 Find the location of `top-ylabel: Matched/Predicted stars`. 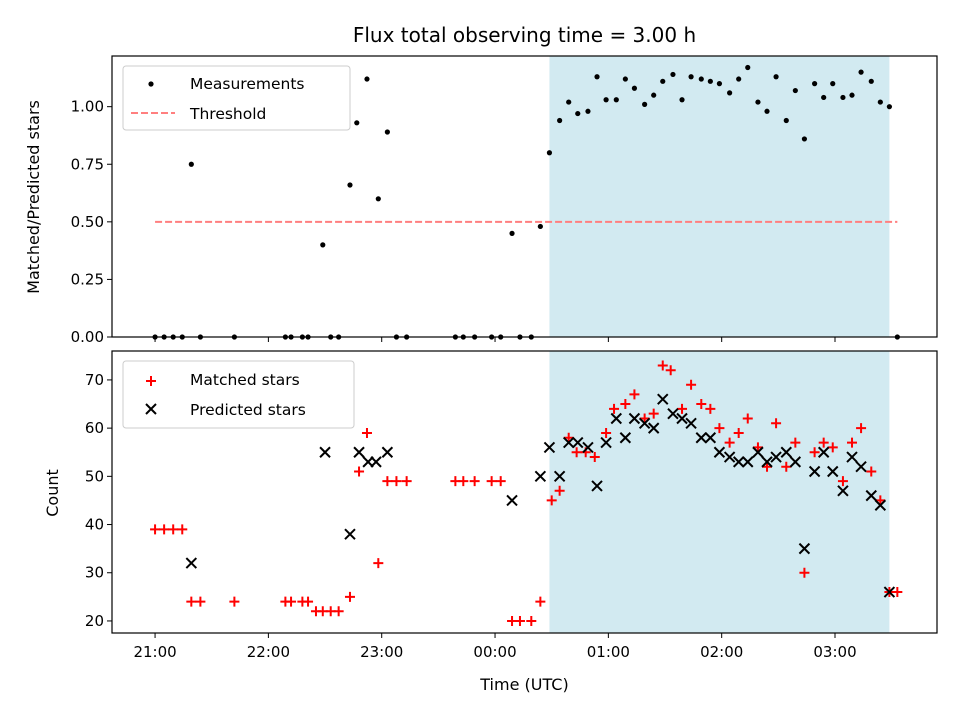

top-ylabel: Matched/Predicted stars is located at coordinates (33, 197).